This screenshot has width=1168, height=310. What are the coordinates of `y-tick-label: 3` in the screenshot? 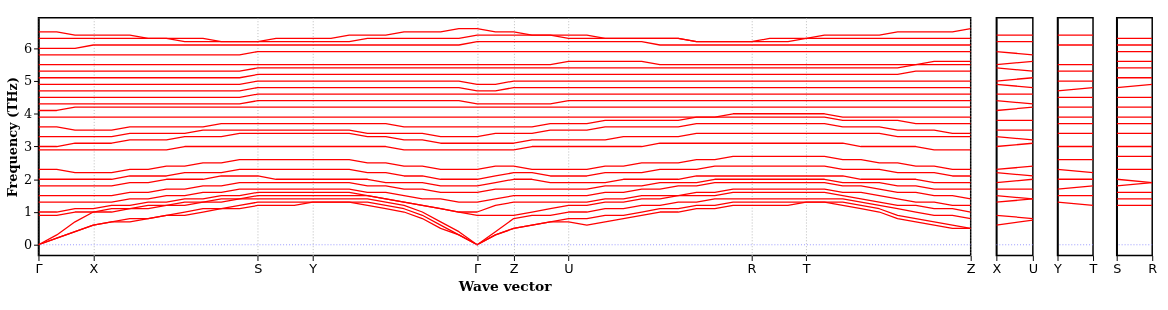 It's located at (28, 146).